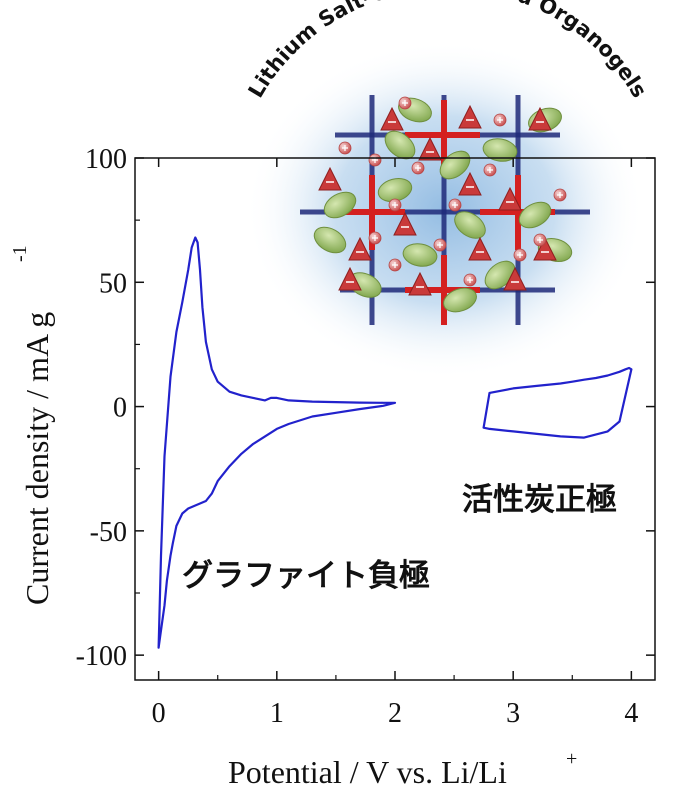  Describe the element at coordinates (277, 713) in the screenshot. I see `x-tick-label: 1` at that location.